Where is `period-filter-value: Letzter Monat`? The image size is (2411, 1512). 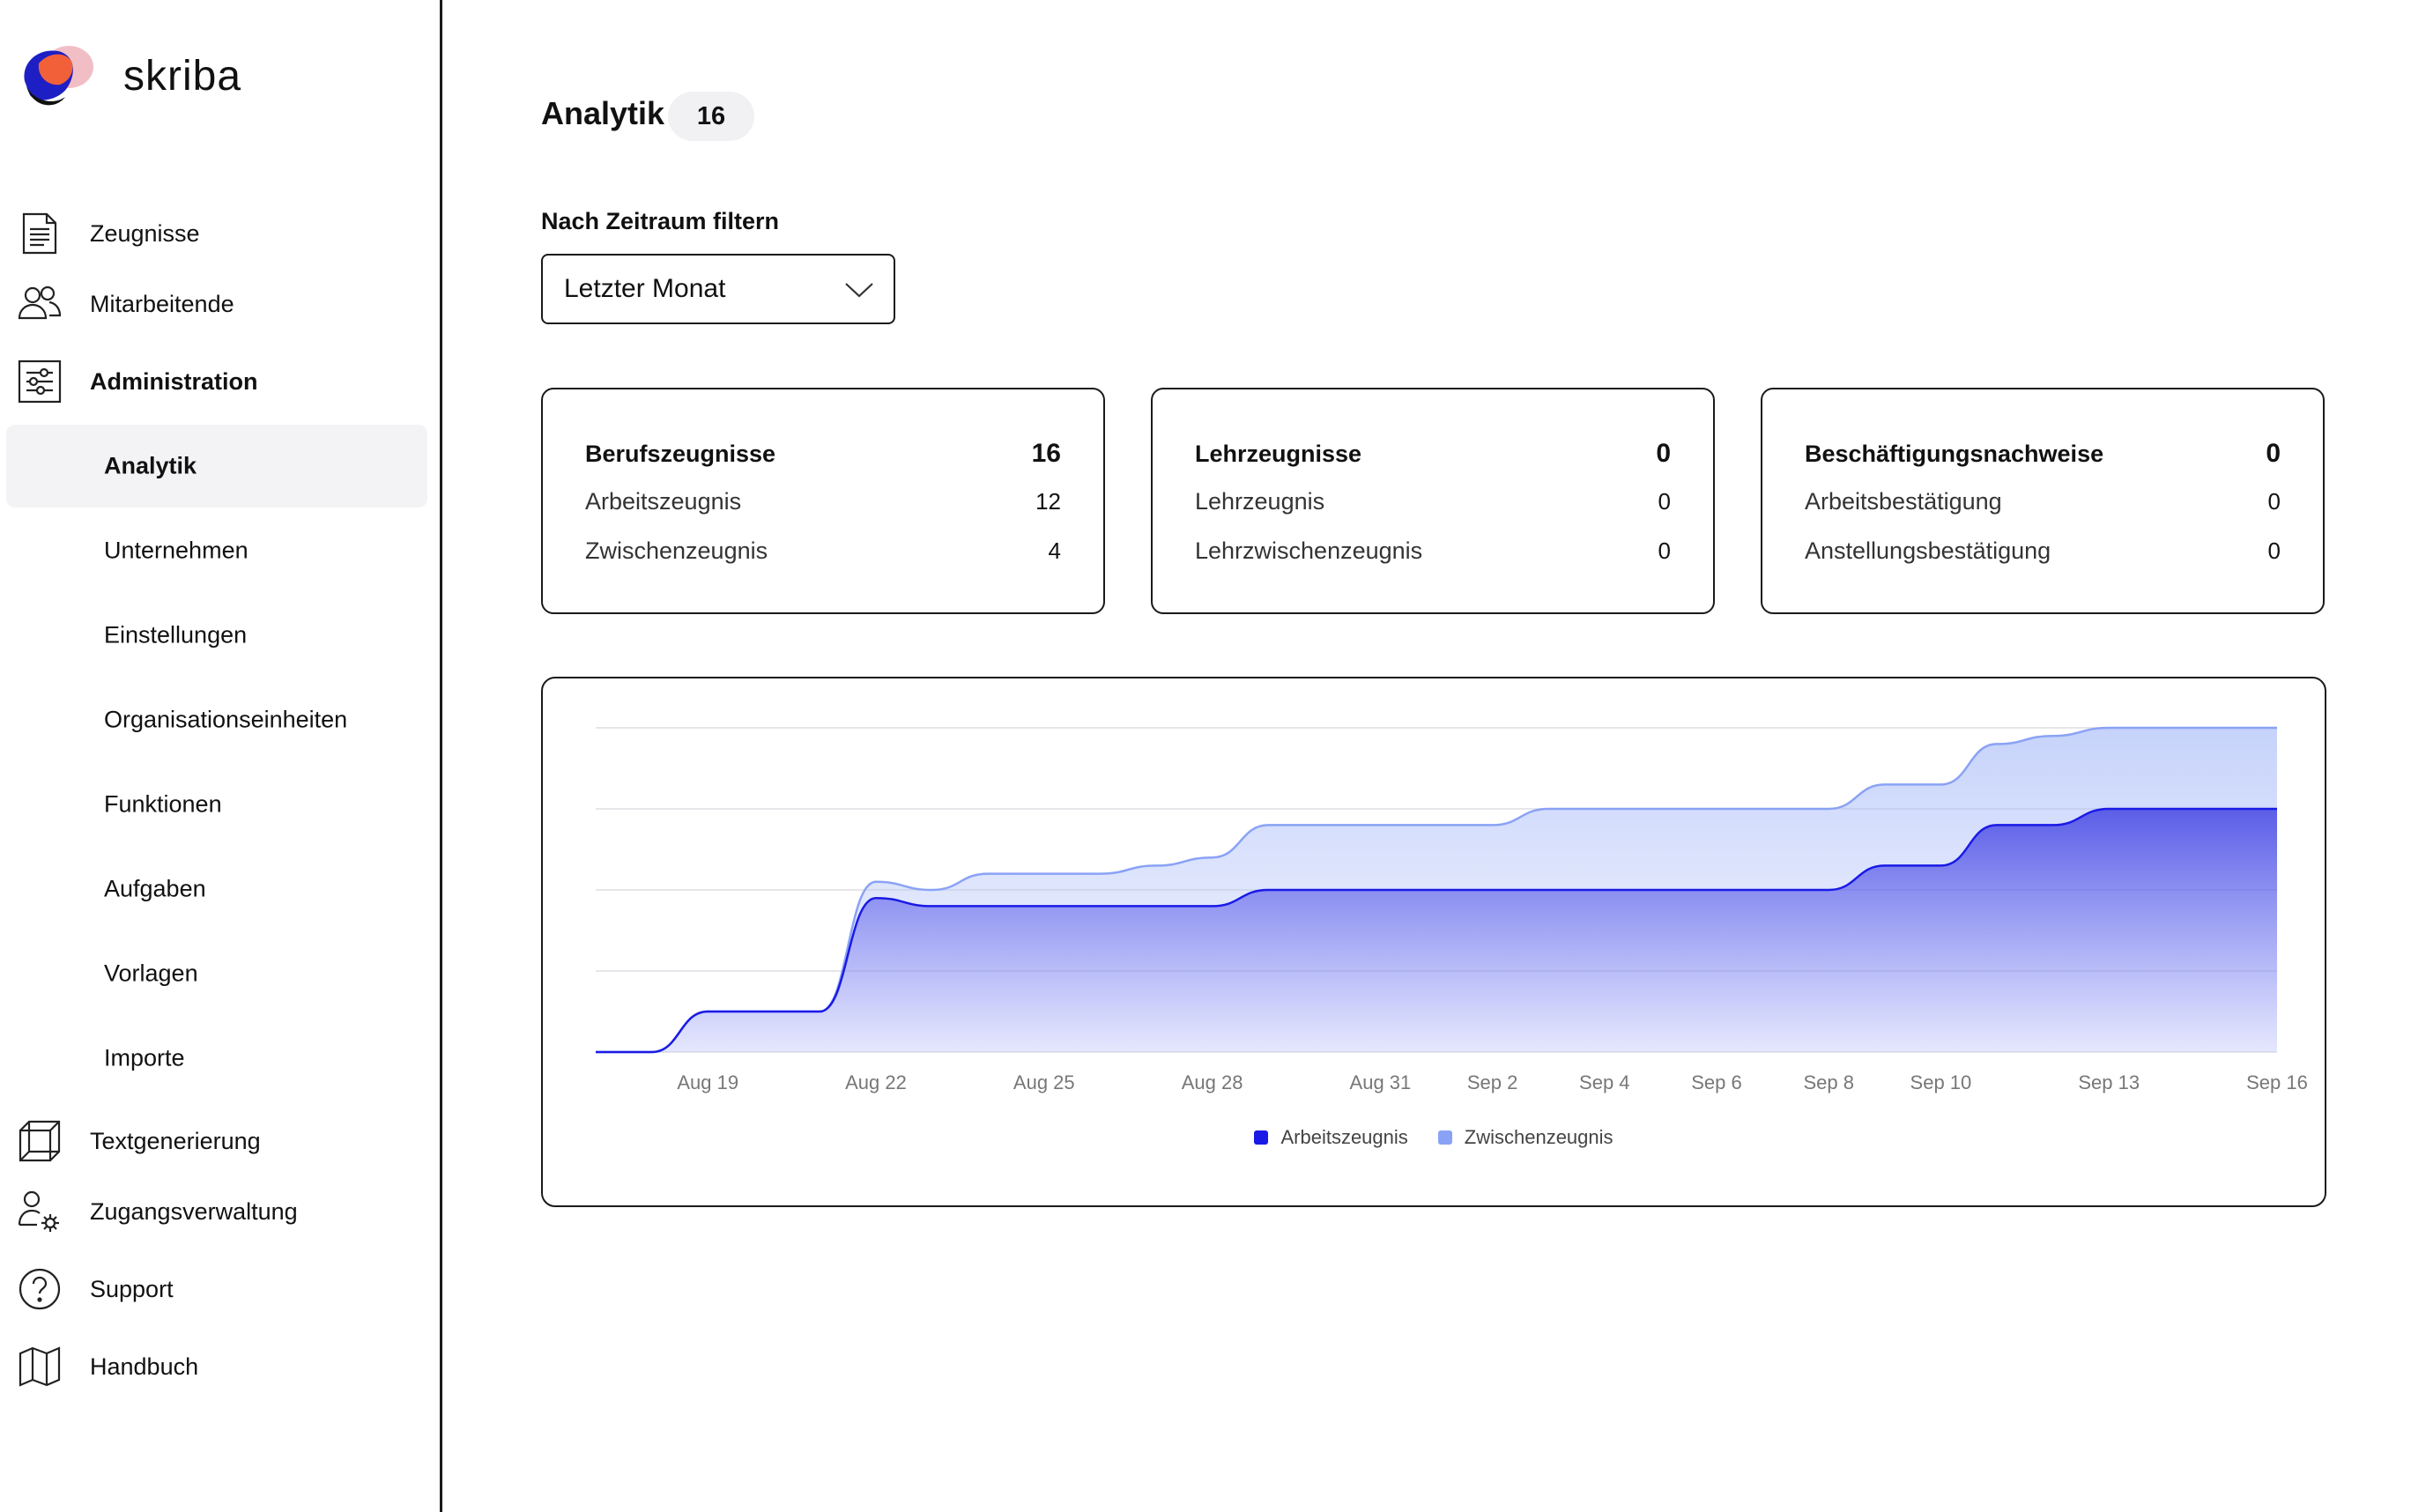 period-filter-value: Letzter Monat is located at coordinates (645, 288).